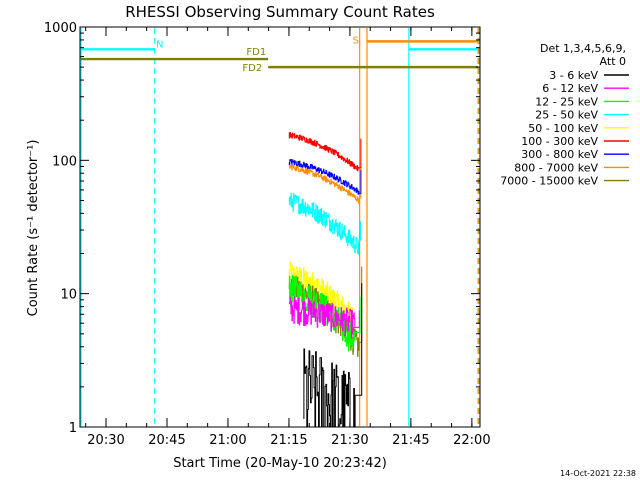 Image resolution: width=640 pixels, height=480 pixels. What do you see at coordinates (349, 440) in the screenshot?
I see `x-tick-label: 21:30` at bounding box center [349, 440].